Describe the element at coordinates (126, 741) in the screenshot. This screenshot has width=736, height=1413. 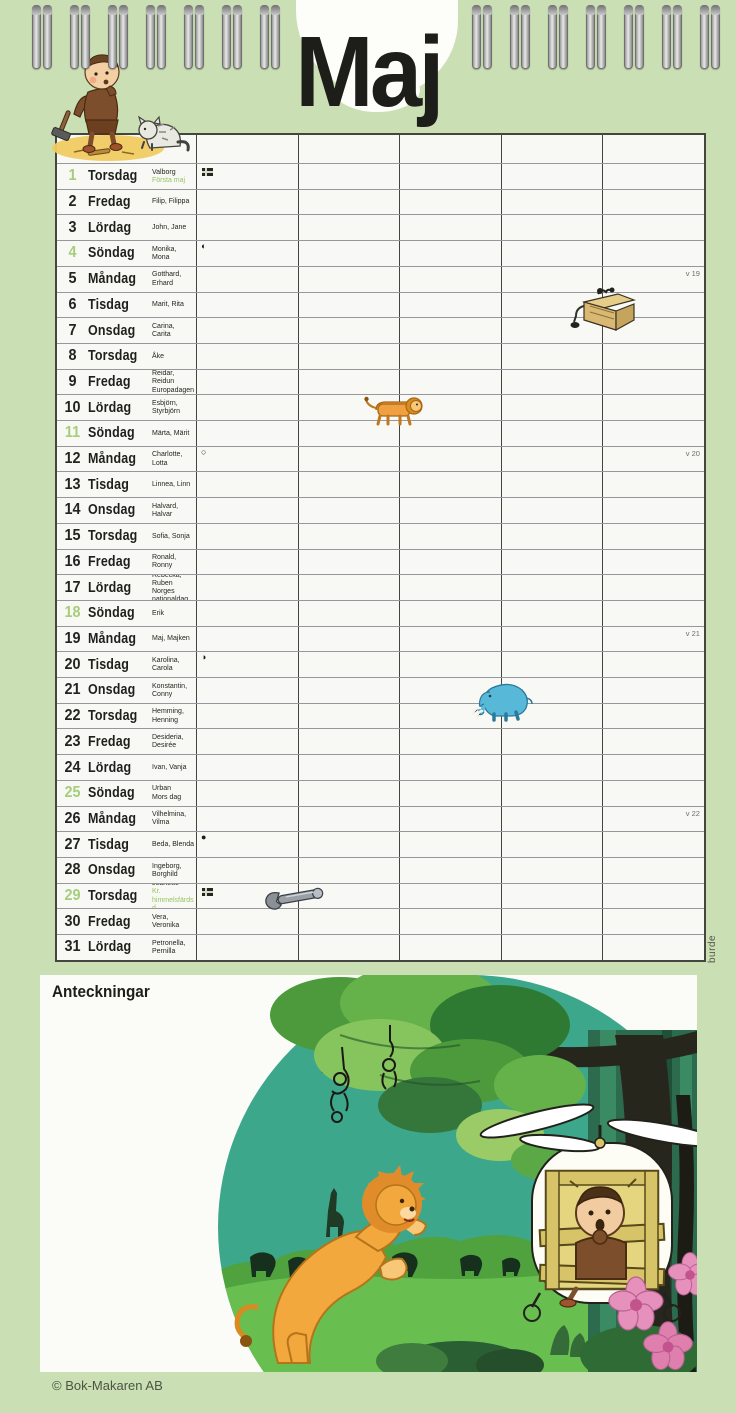
I see `day-label-cell: 23 Fredag Desideria, Desirée` at that location.